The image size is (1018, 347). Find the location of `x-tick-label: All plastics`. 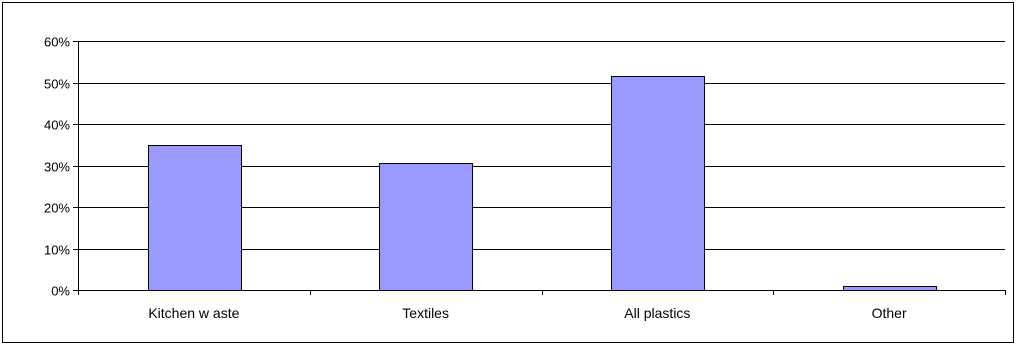

x-tick-label: All plastics is located at coordinates (657, 313).